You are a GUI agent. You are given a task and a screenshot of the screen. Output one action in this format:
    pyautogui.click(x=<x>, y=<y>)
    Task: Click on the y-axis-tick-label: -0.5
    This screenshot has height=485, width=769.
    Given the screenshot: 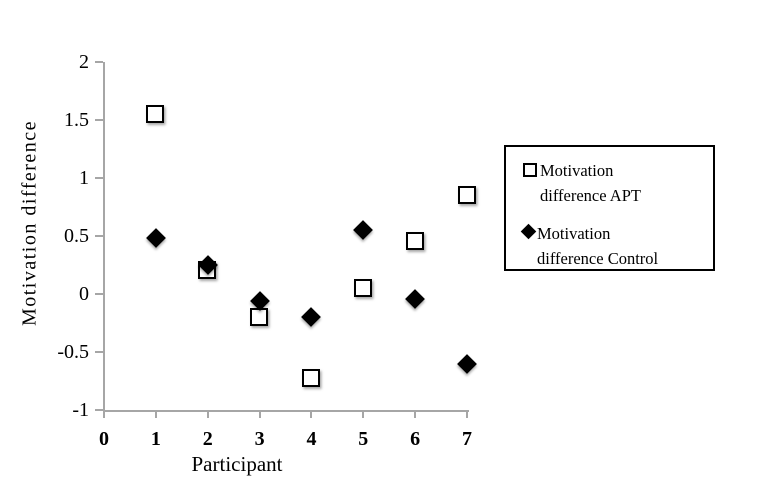 What is the action you would take?
    pyautogui.click(x=73, y=352)
    